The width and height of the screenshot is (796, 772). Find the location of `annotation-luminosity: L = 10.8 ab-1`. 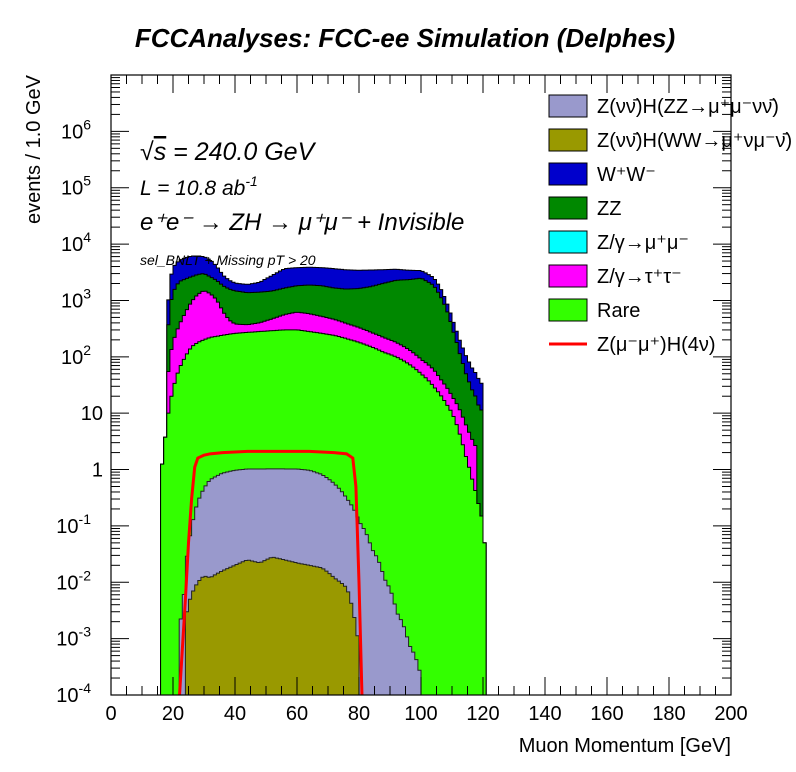

annotation-luminosity: L = 10.8 ab-1 is located at coordinates (199, 186).